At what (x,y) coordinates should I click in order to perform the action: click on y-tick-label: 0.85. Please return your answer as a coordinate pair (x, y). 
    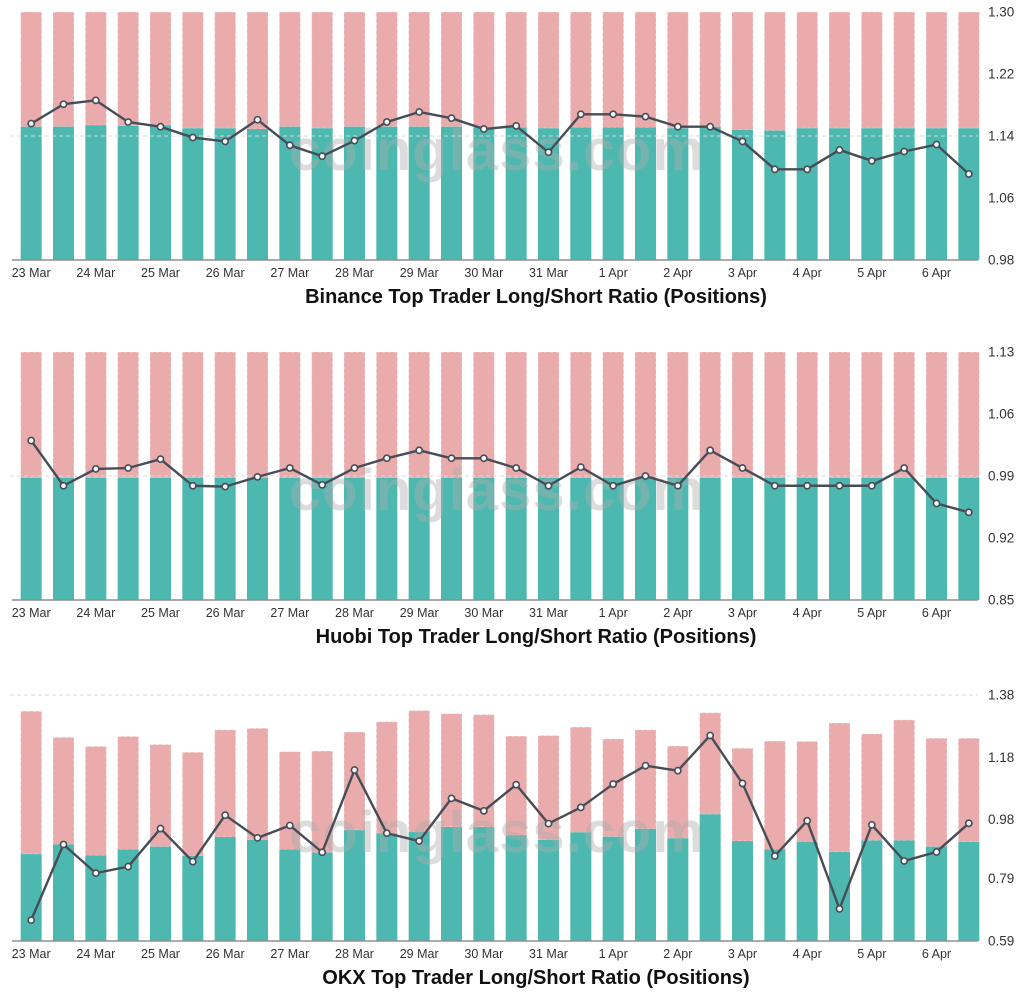
    Looking at the image, I should click on (1001, 600).